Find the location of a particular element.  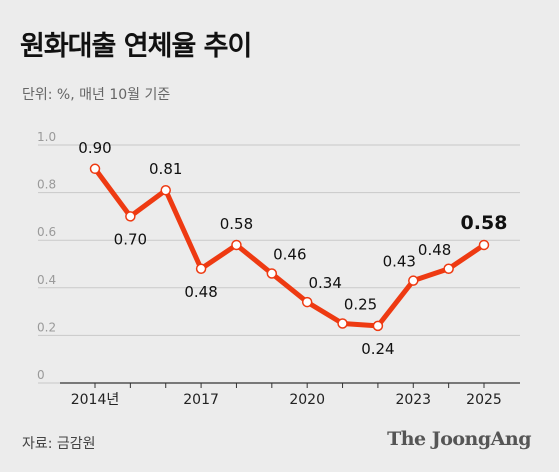

y-tick-label: 0.4 is located at coordinates (46, 280).